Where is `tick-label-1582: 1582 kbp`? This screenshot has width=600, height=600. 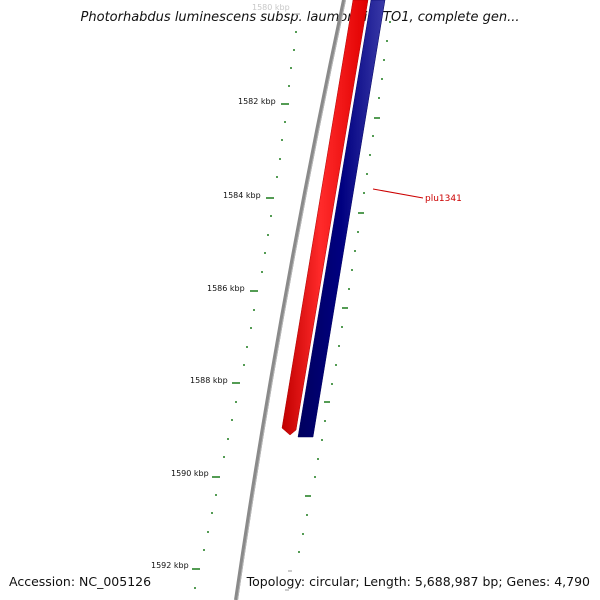 tick-label-1582: 1582 kbp is located at coordinates (257, 101).